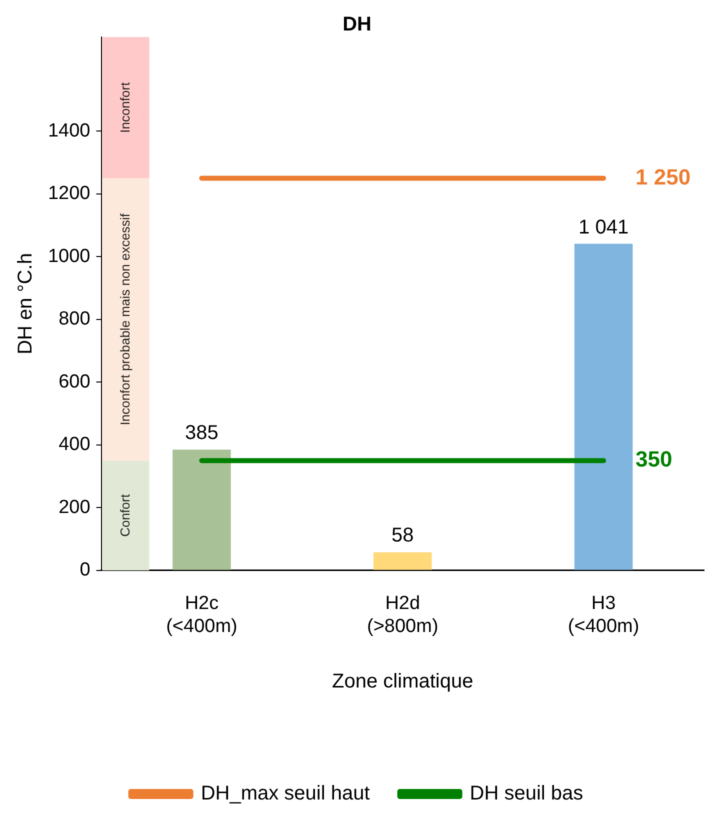 The height and width of the screenshot is (824, 719). Describe the element at coordinates (25, 303) in the screenshot. I see `y-axis-title: DH en °C.h` at that location.